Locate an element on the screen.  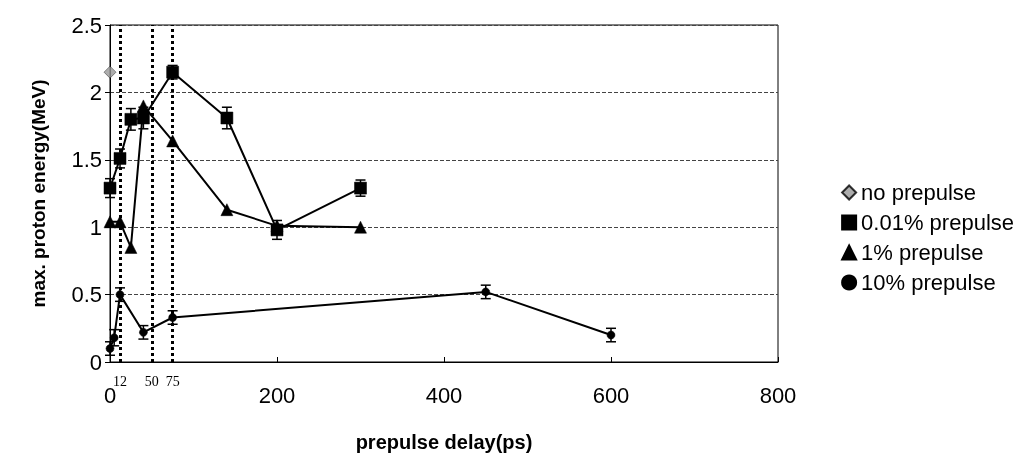
legend-label: 10% prepulse is located at coordinates (928, 282).